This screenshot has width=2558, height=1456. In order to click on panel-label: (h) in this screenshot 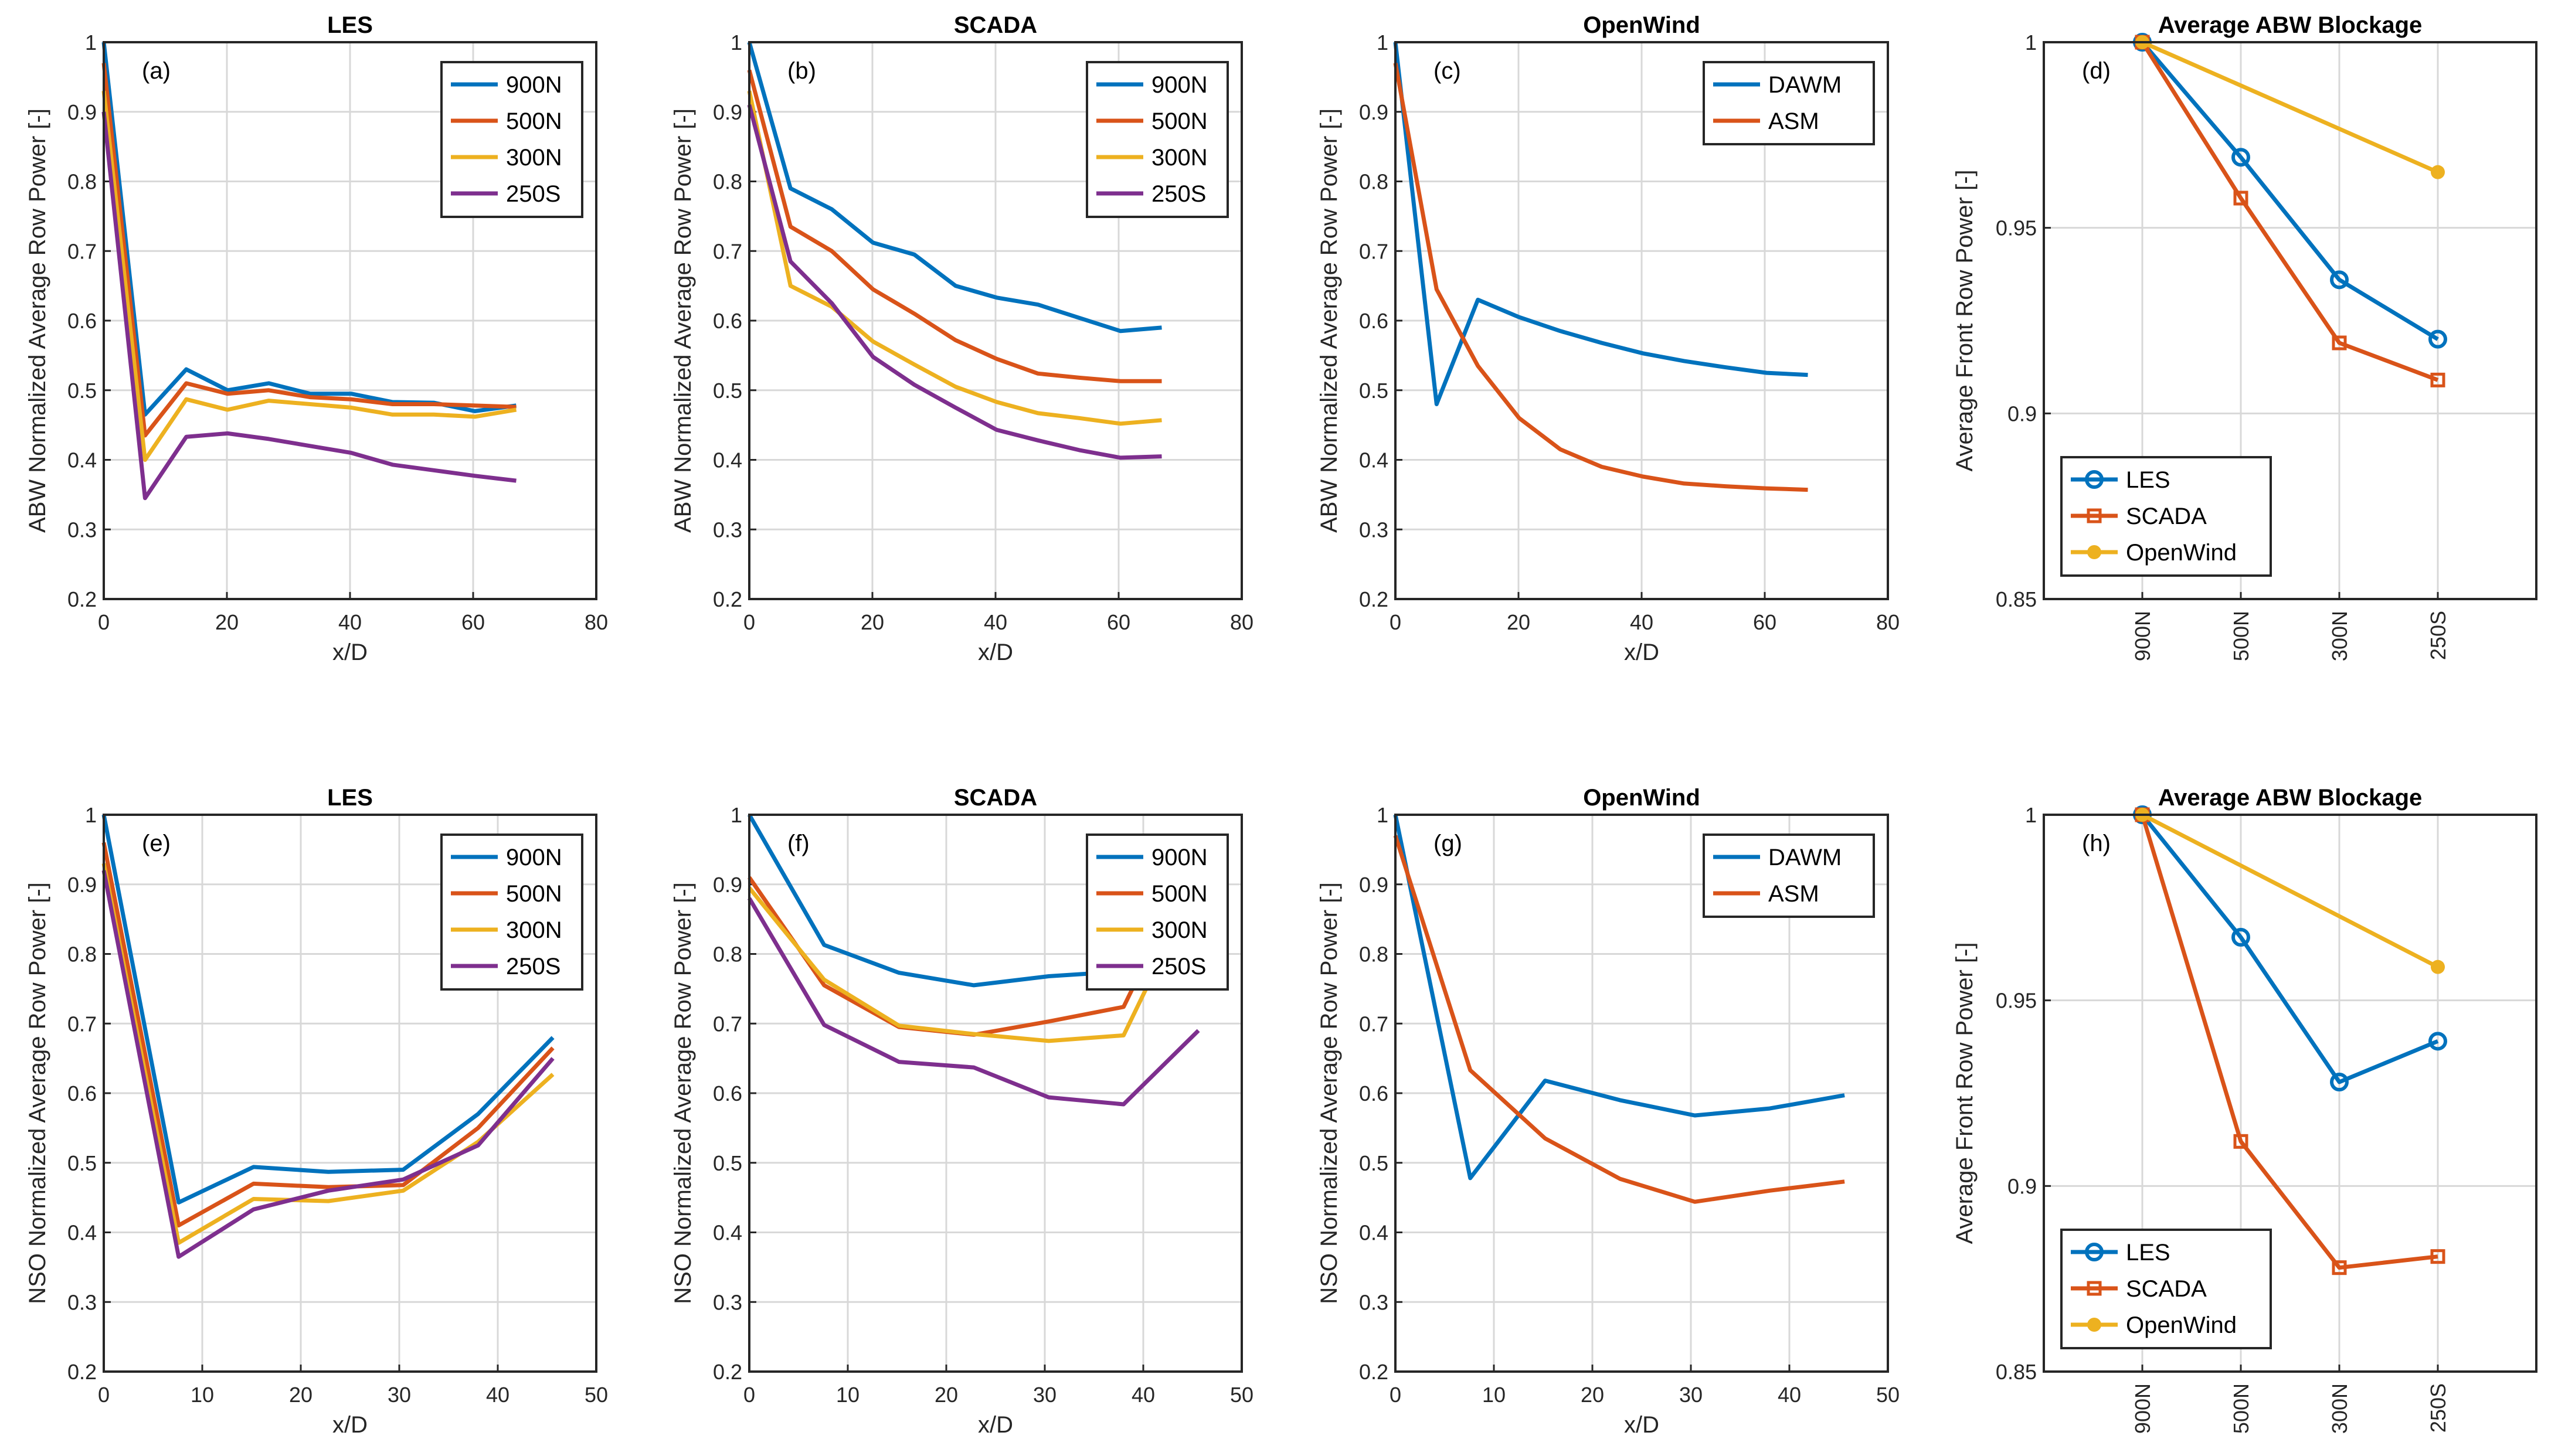, I will do `click(2096, 844)`.